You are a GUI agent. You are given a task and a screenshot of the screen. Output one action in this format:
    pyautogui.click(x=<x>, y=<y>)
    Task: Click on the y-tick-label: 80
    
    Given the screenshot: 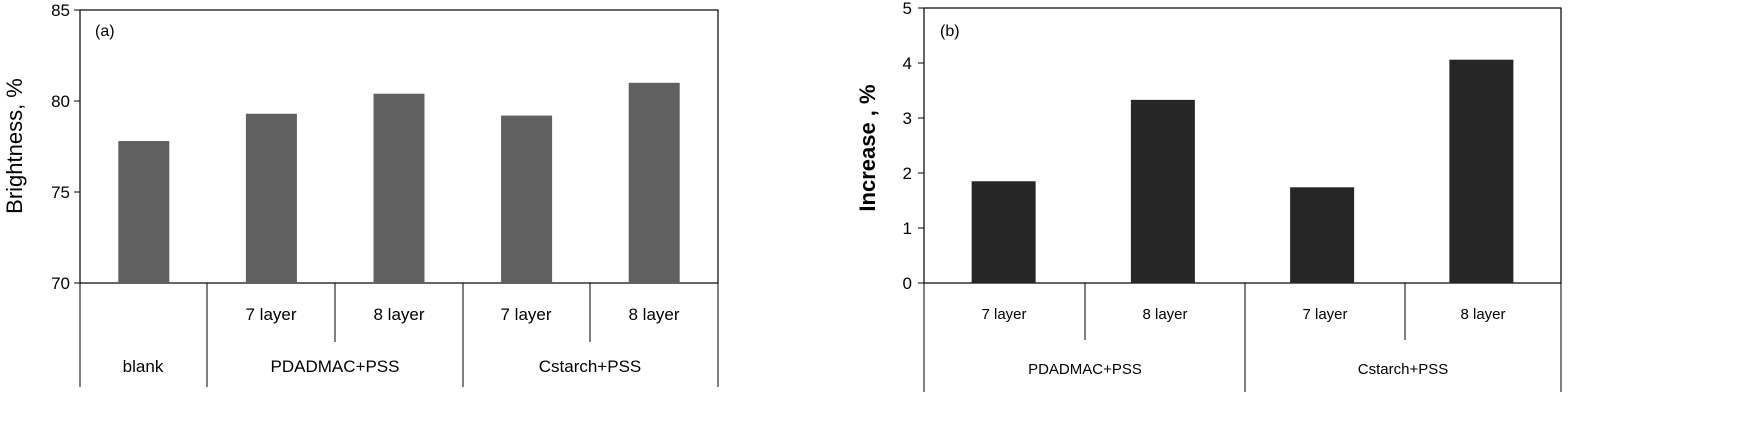 What is the action you would take?
    pyautogui.click(x=60, y=101)
    